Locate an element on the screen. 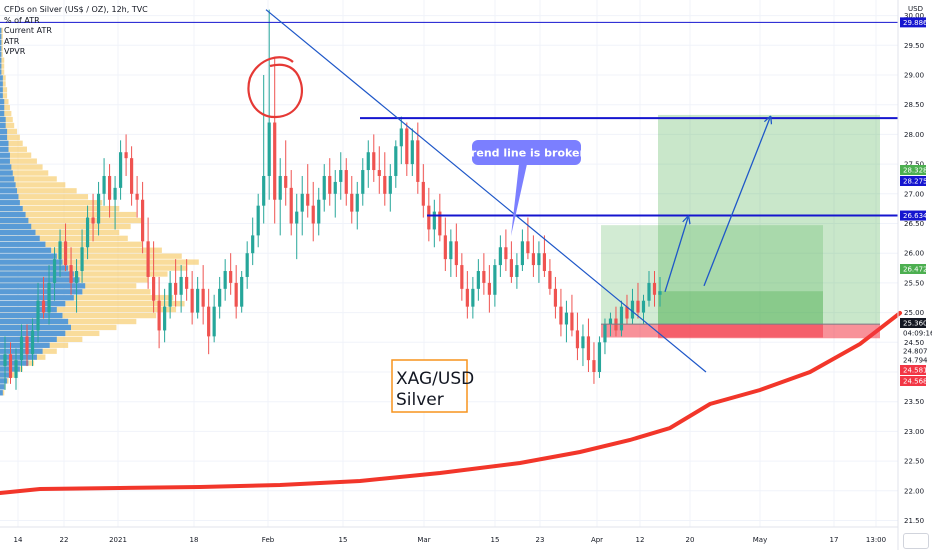 The width and height of the screenshot is (932, 555). instrument-label-box is located at coordinates (429, 386).